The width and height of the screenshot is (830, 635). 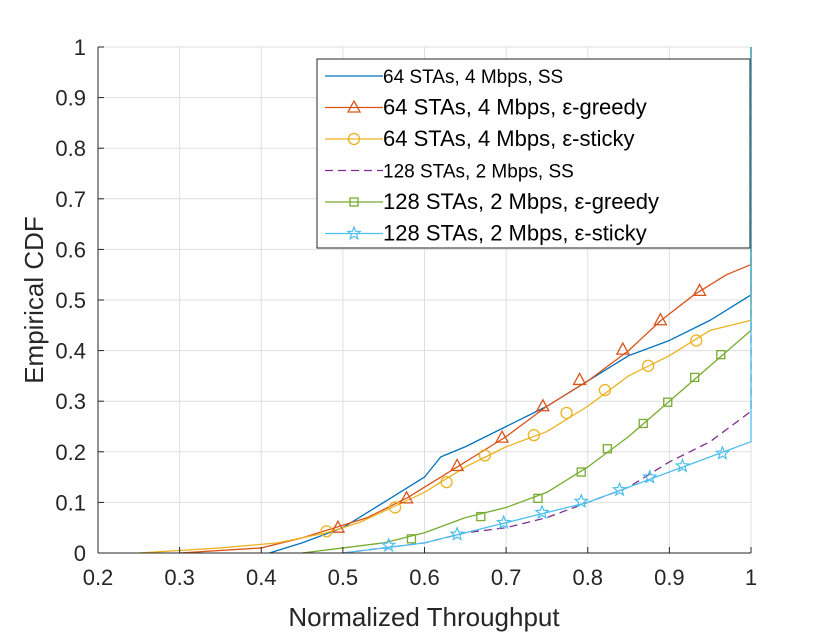 I want to click on x-tick-label: 1, so click(x=751, y=577).